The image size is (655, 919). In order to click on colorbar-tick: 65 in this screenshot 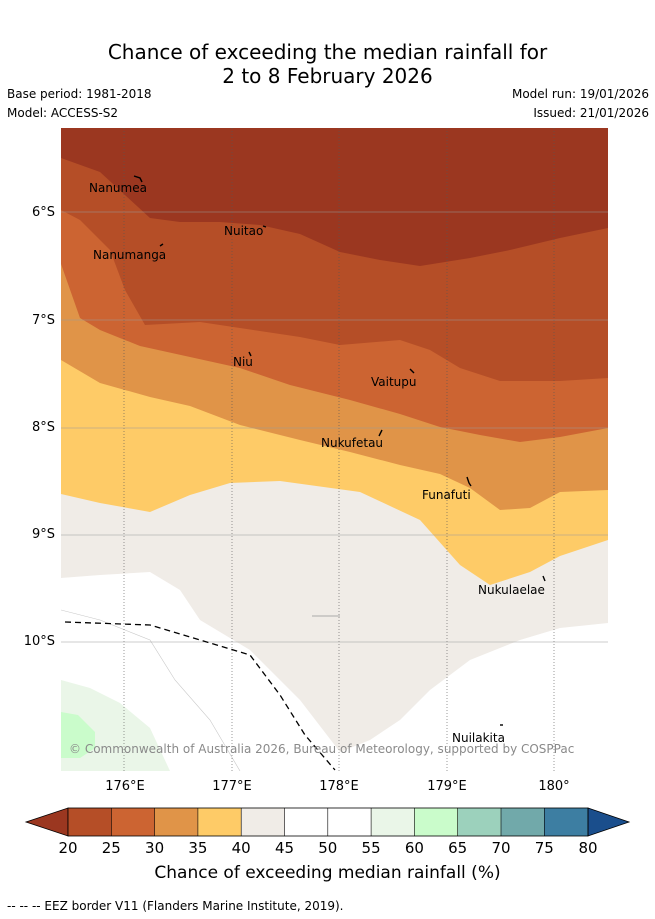, I will do `click(458, 848)`.